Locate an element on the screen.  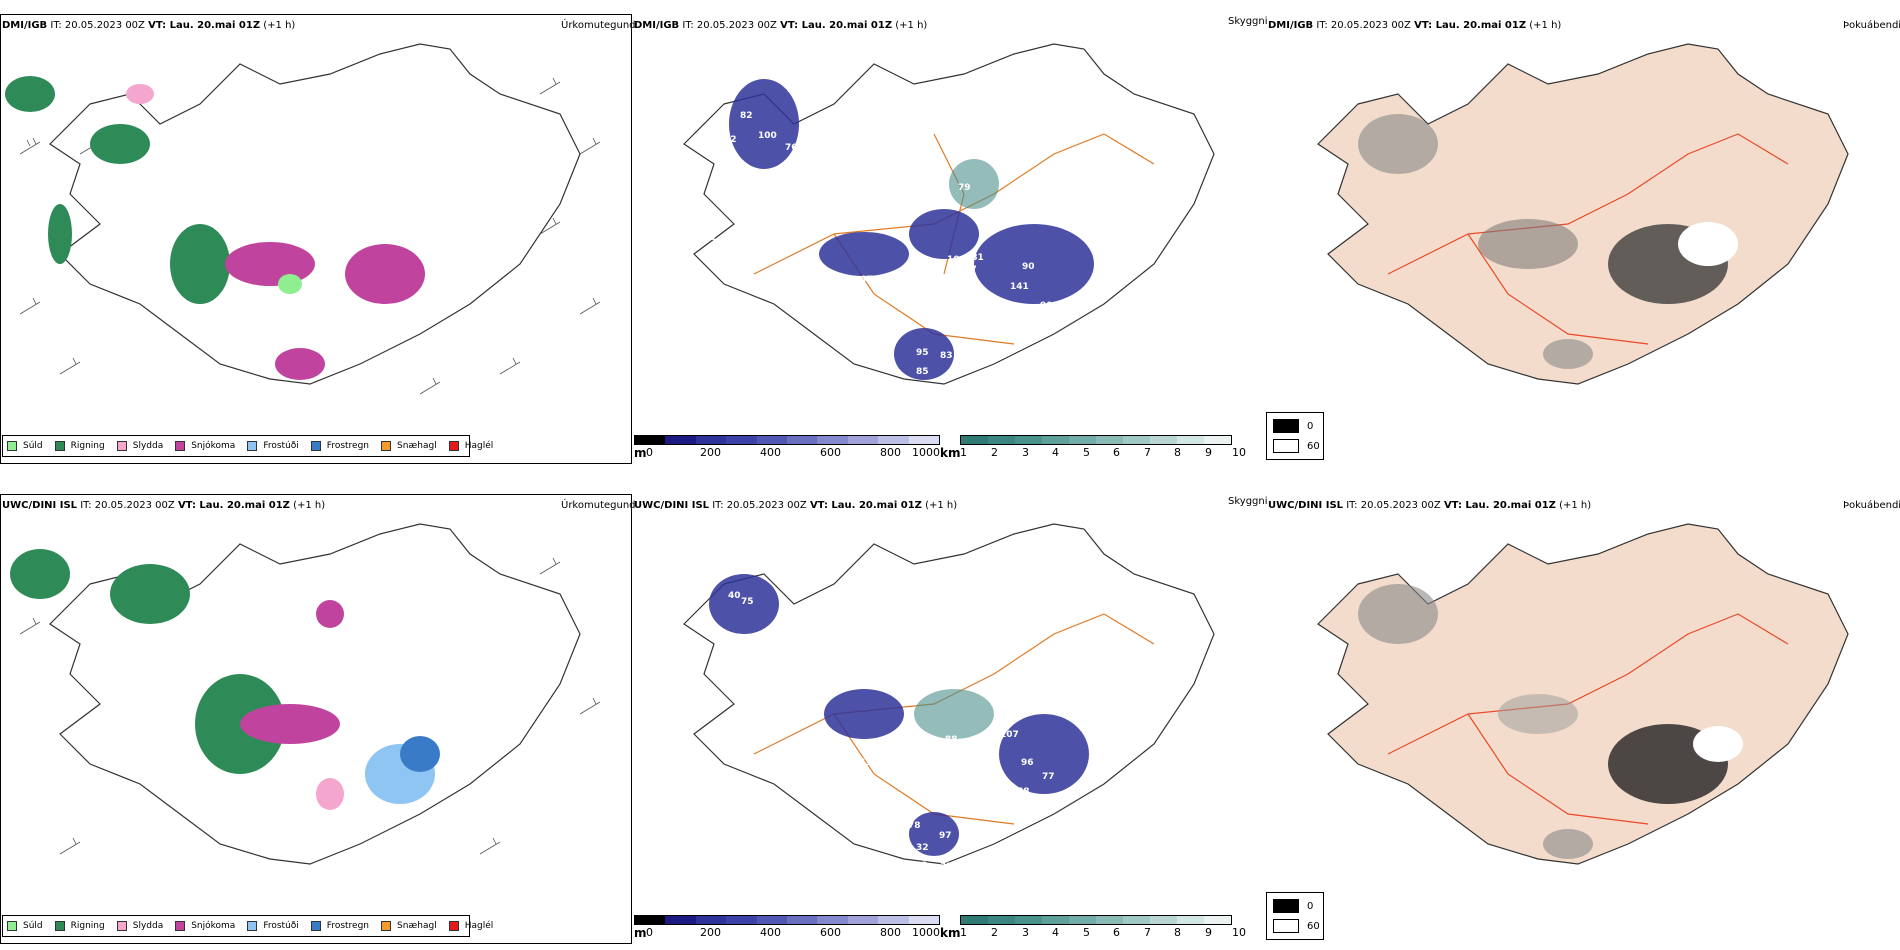
ceiling-value-label: 31 is located at coordinates (804, 238).